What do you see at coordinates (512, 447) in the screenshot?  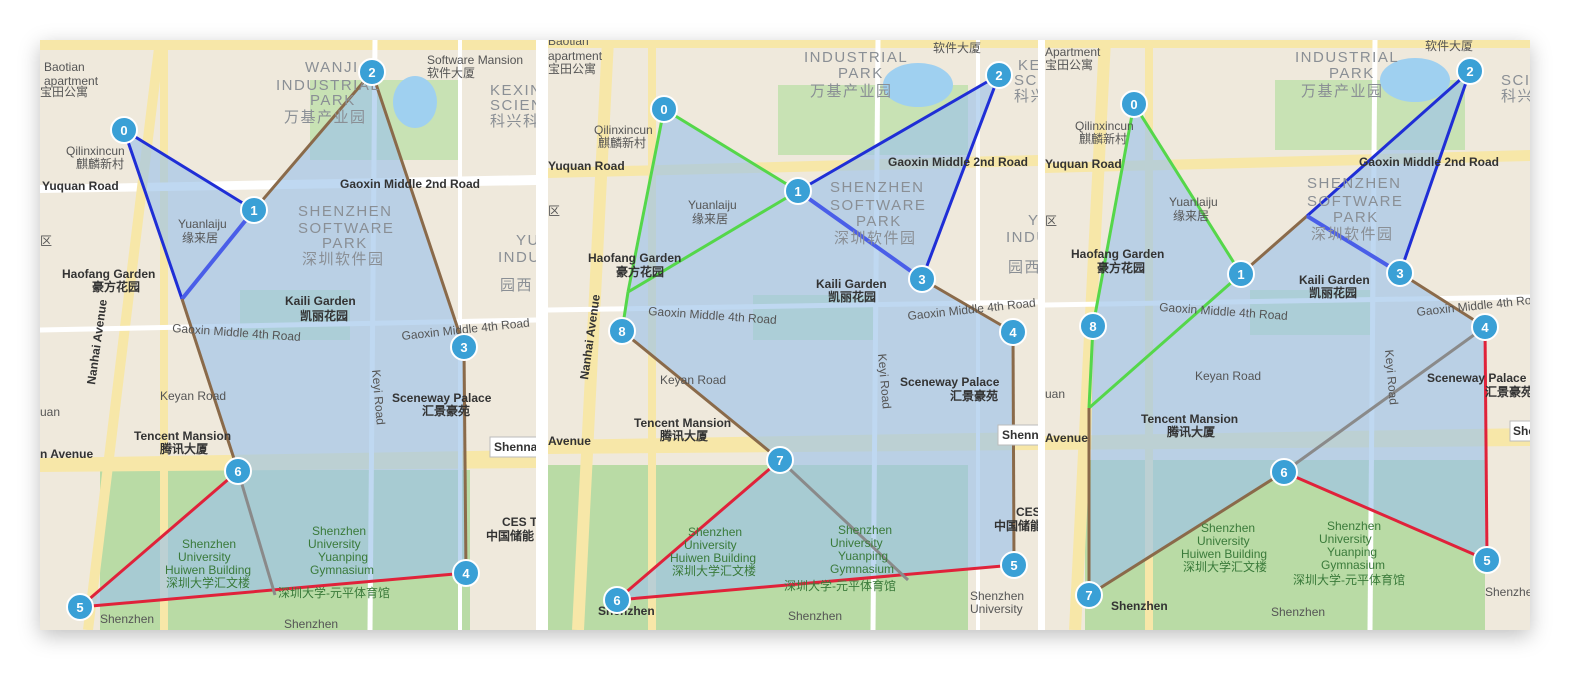 I see `road-shield` at bounding box center [512, 447].